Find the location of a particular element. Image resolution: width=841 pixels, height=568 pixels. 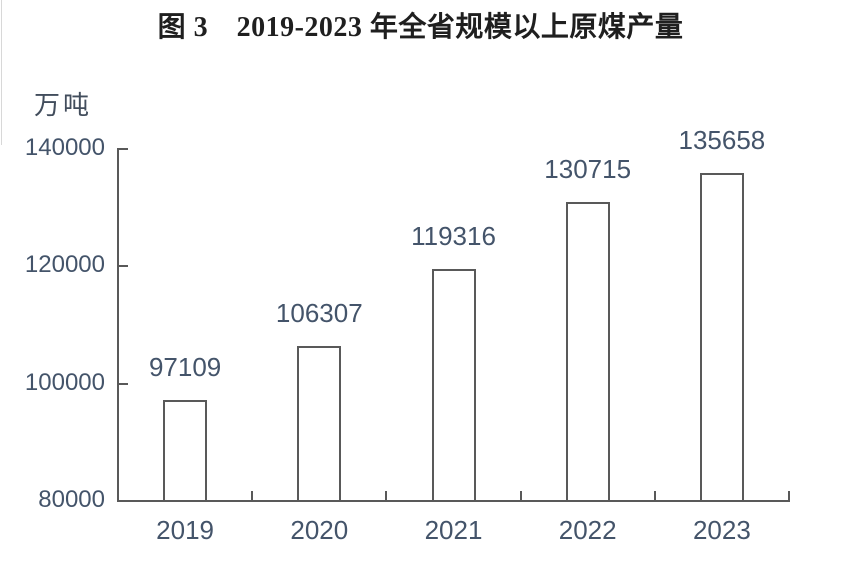

bar-value-label: 135658 is located at coordinates (722, 140).